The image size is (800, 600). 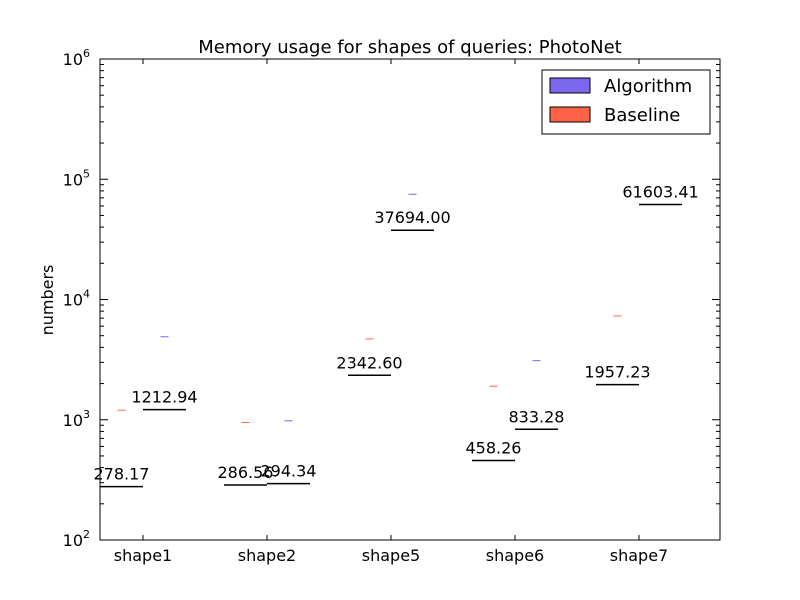 I want to click on x-tick-label: shape1, so click(x=143, y=555).